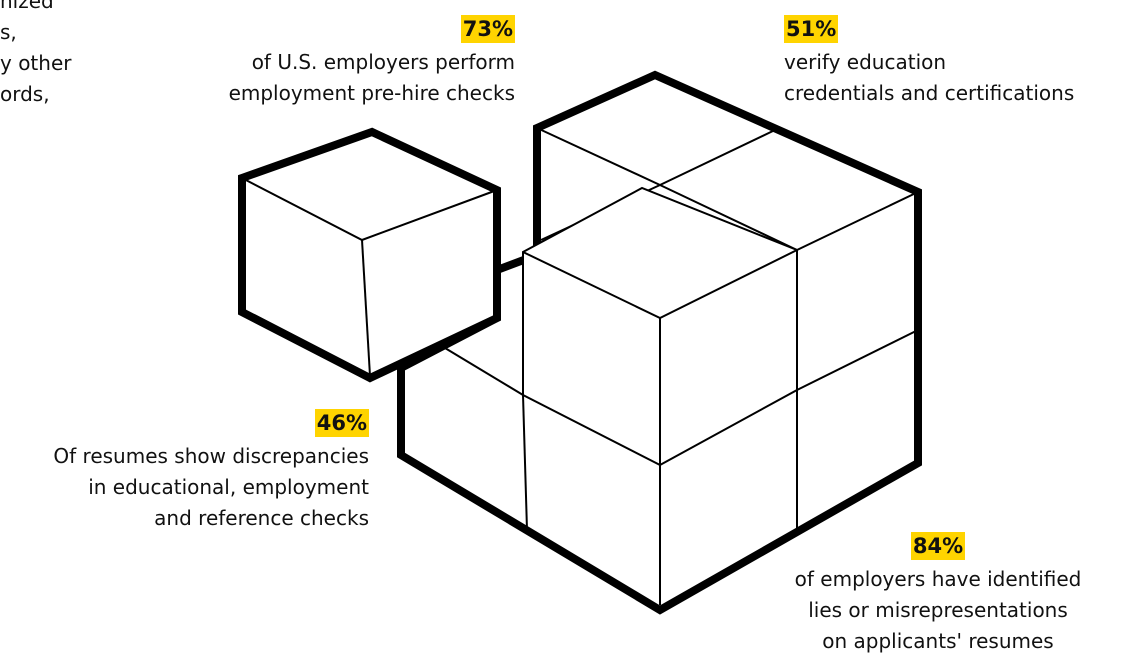  Describe the element at coordinates (865, 62) in the screenshot. I see `text-line: verify education` at that location.